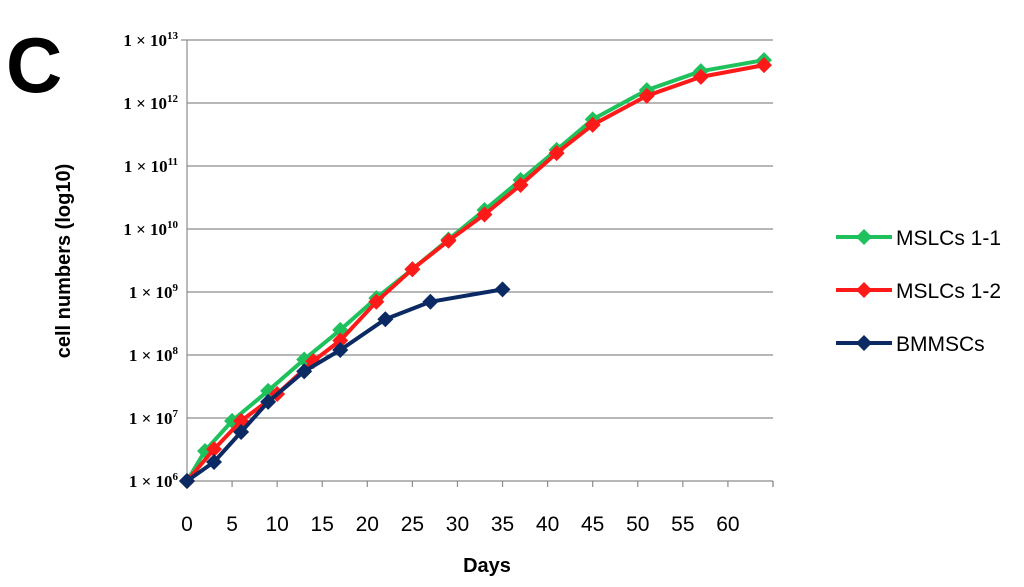 The image size is (1024, 587). Describe the element at coordinates (150, 229) in the screenshot. I see `y-tick-label: 1 × 10¹⁰` at that location.